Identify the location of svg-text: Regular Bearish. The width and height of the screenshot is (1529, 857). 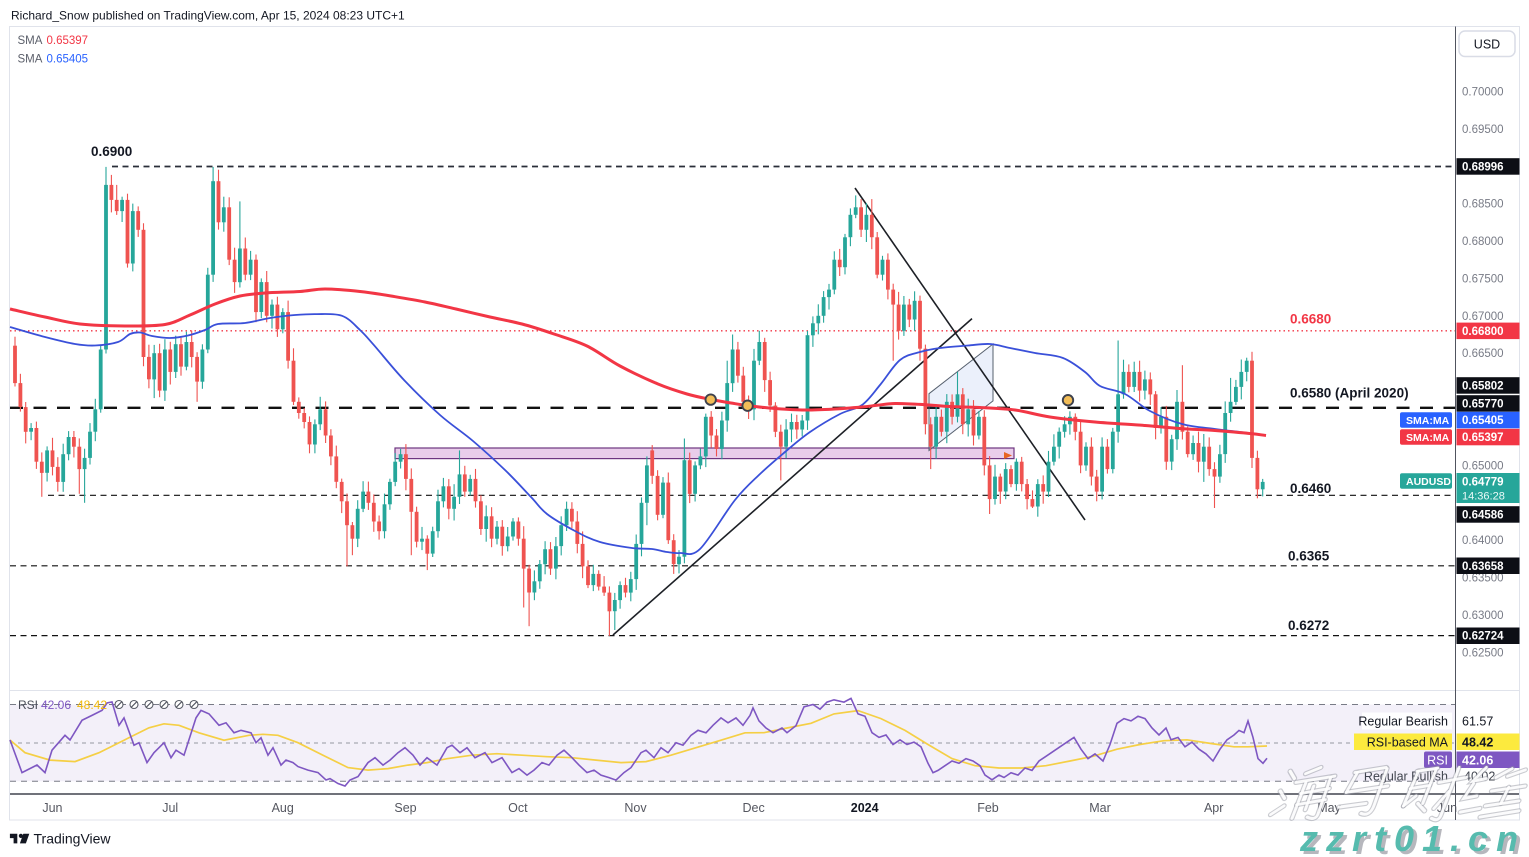
(1403, 722).